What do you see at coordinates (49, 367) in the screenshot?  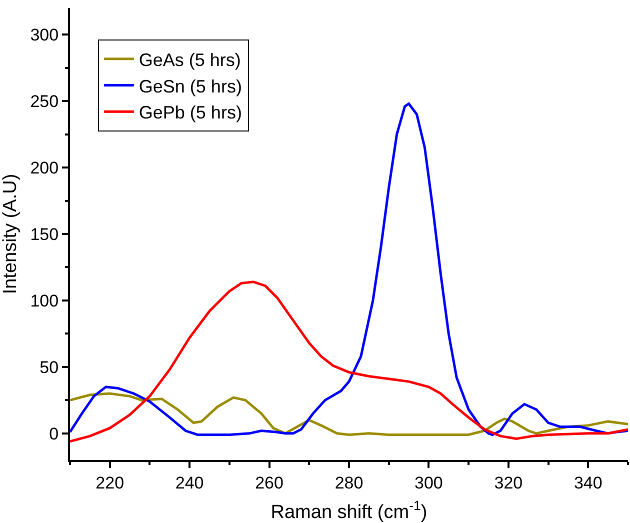 I see `y-tick-label: 50` at bounding box center [49, 367].